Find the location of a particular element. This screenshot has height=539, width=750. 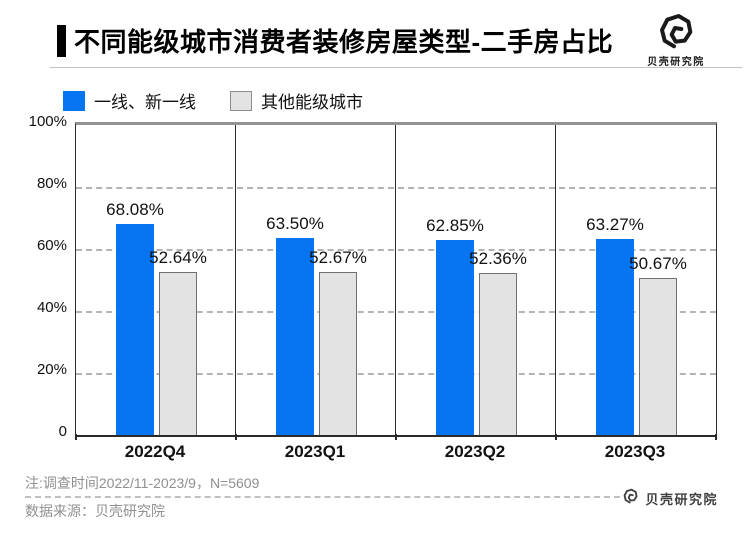

bar-2022Q4-series1 is located at coordinates (178, 353).